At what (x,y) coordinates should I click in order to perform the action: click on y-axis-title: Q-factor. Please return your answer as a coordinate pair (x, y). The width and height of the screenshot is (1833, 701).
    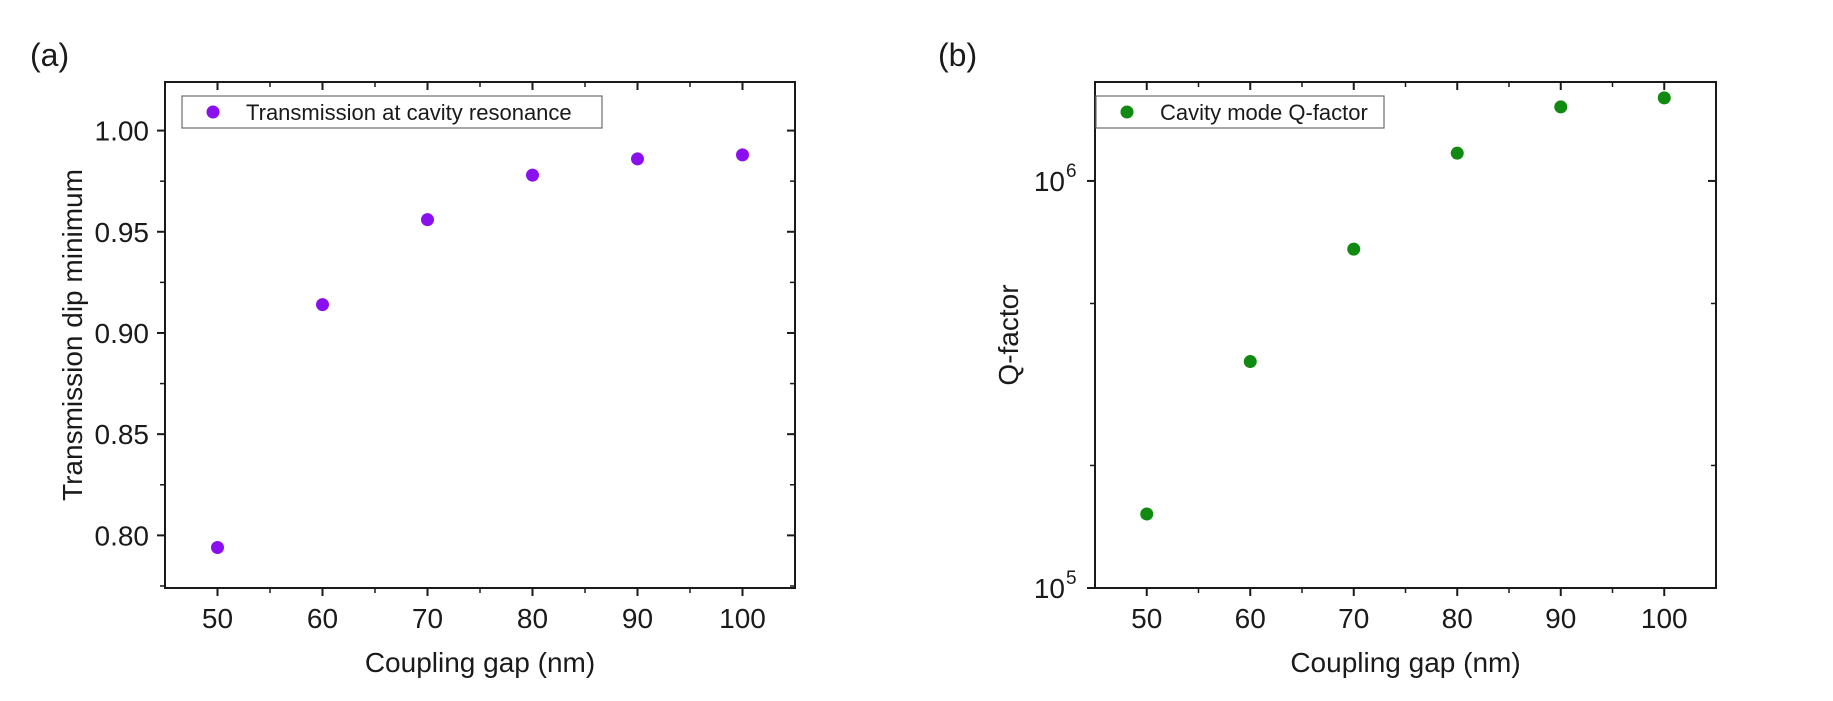
    Looking at the image, I should click on (1008, 334).